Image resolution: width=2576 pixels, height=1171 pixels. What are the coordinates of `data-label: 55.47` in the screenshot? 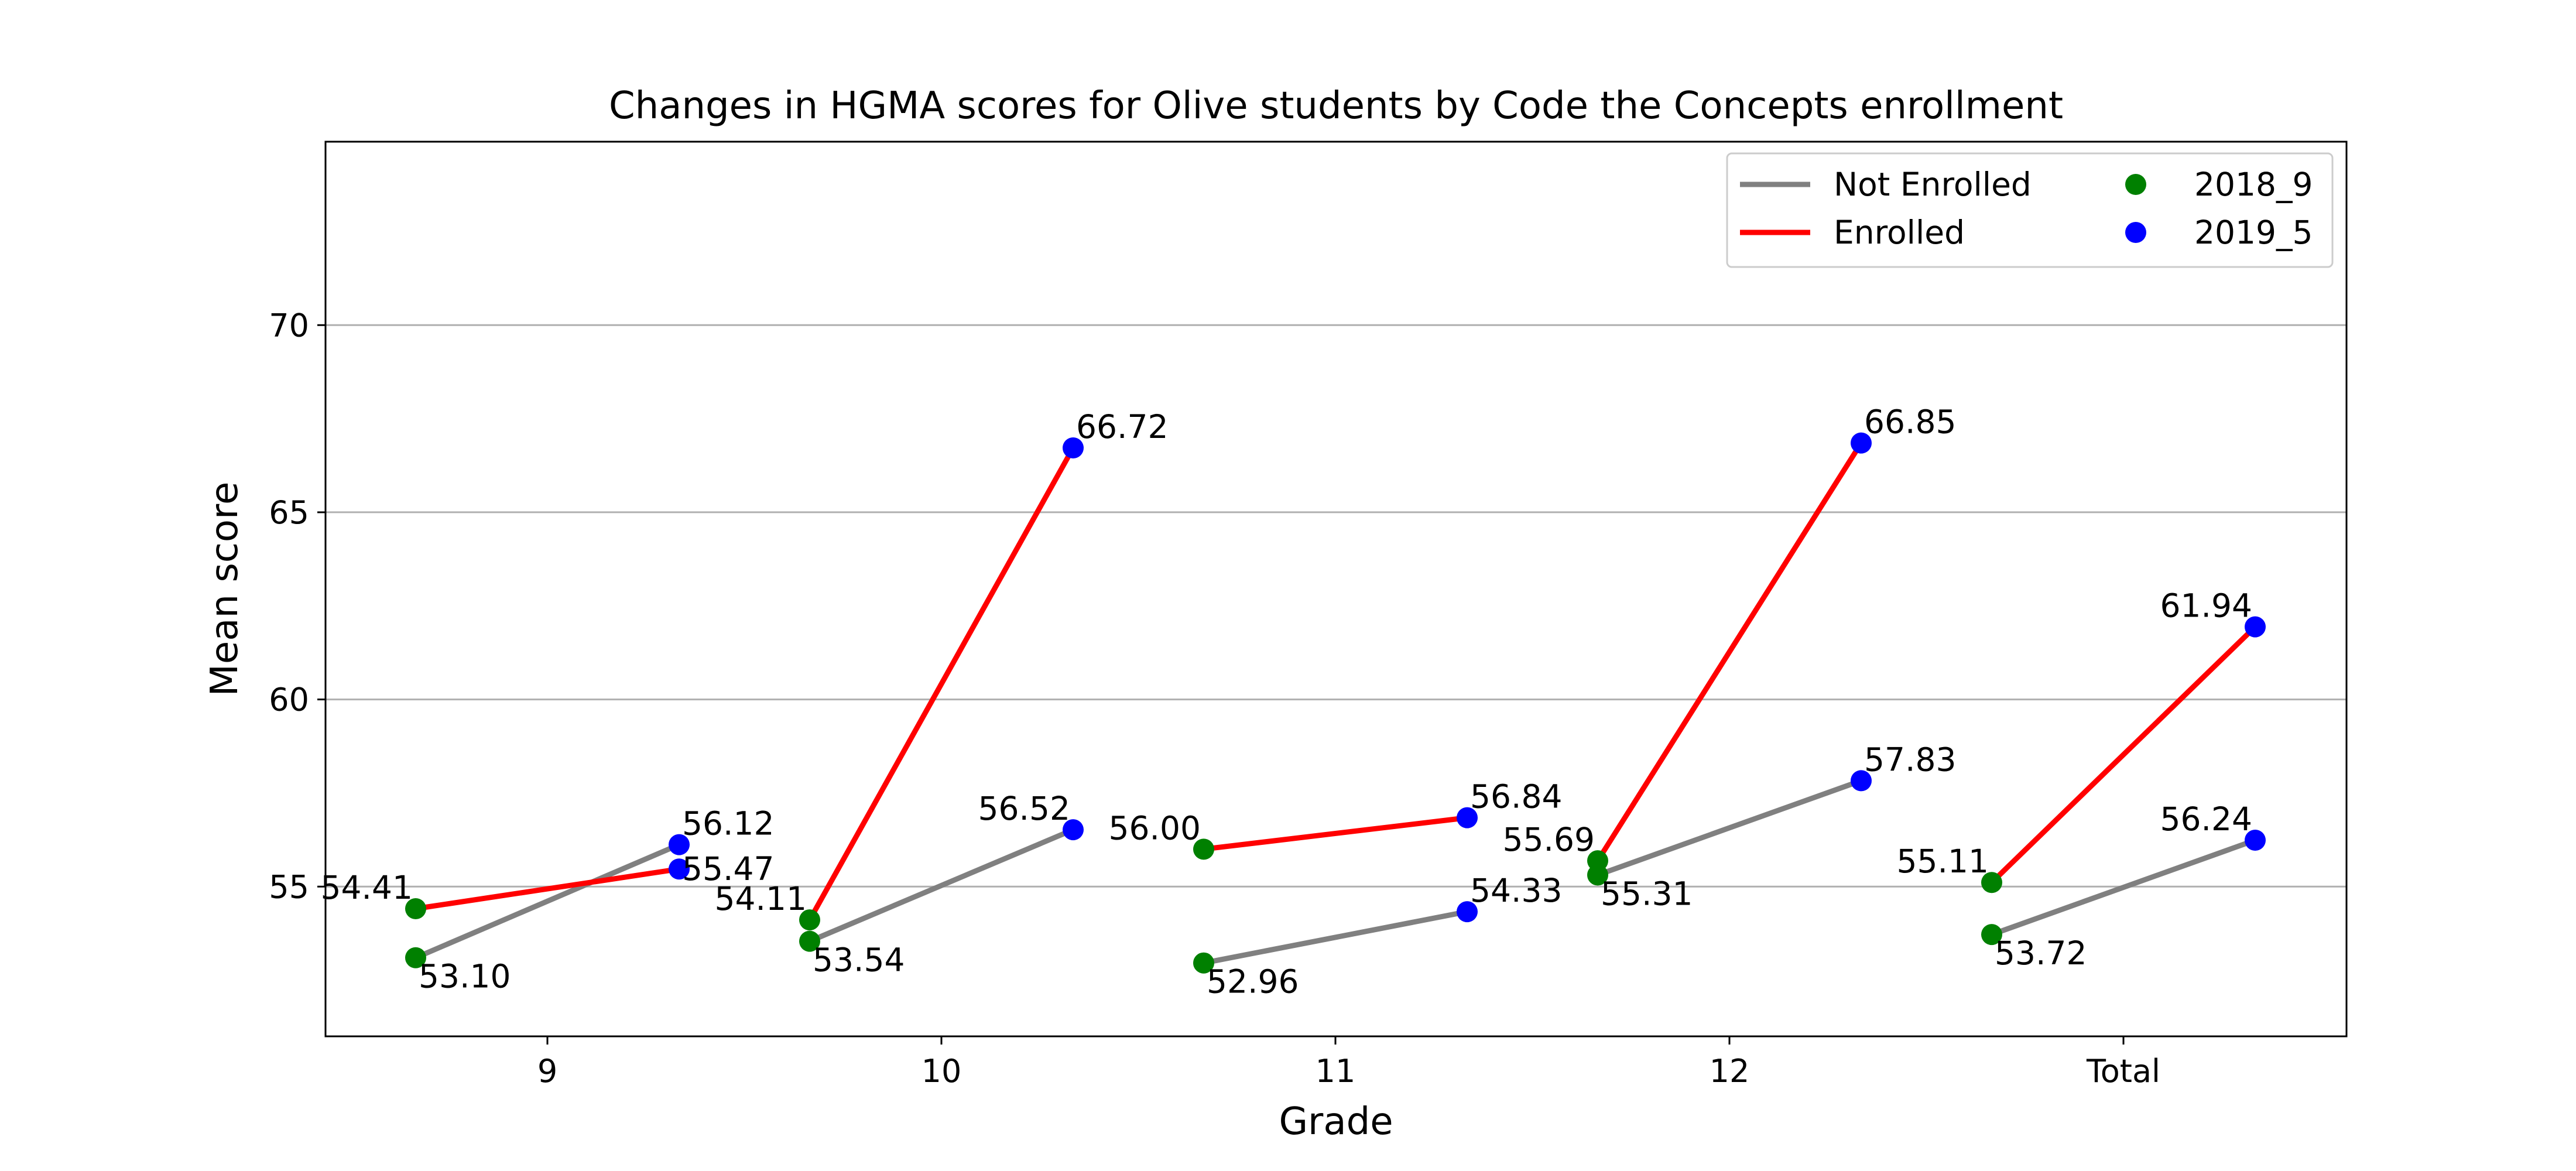 It's located at (728, 869).